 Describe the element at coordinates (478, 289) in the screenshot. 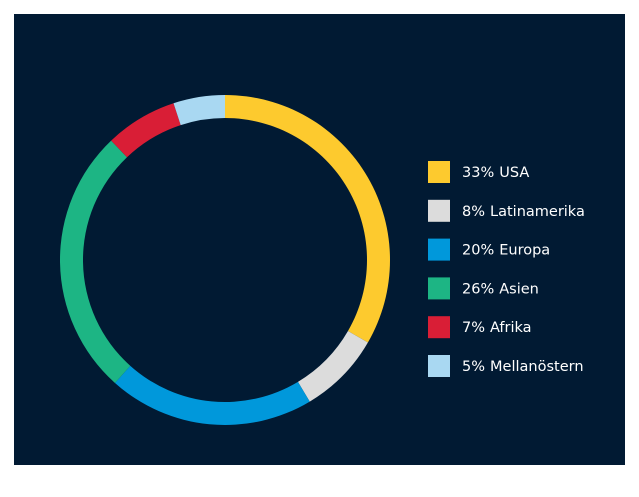

I see `legend-value: 26%` at that location.